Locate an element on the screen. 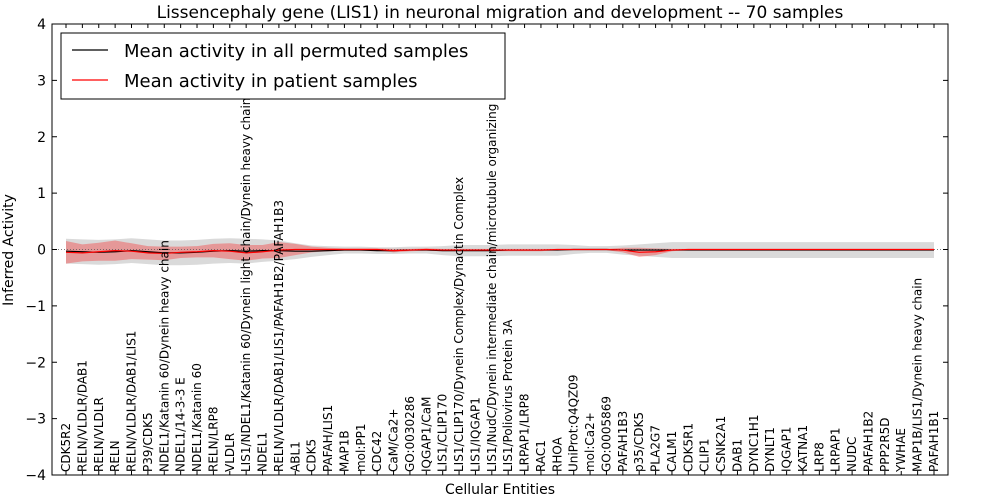 This screenshot has width=1000, height=500. x-tick-label: RELN/VLDLR is located at coordinates (99, 434).